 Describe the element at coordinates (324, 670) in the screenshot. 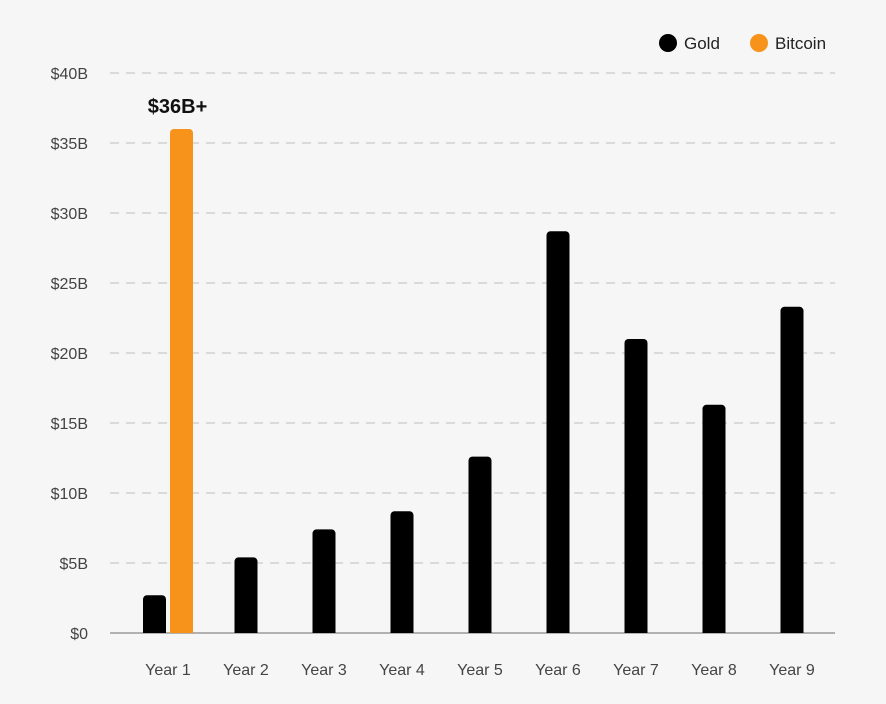

I see `x-tick-label: Year 3` at that location.